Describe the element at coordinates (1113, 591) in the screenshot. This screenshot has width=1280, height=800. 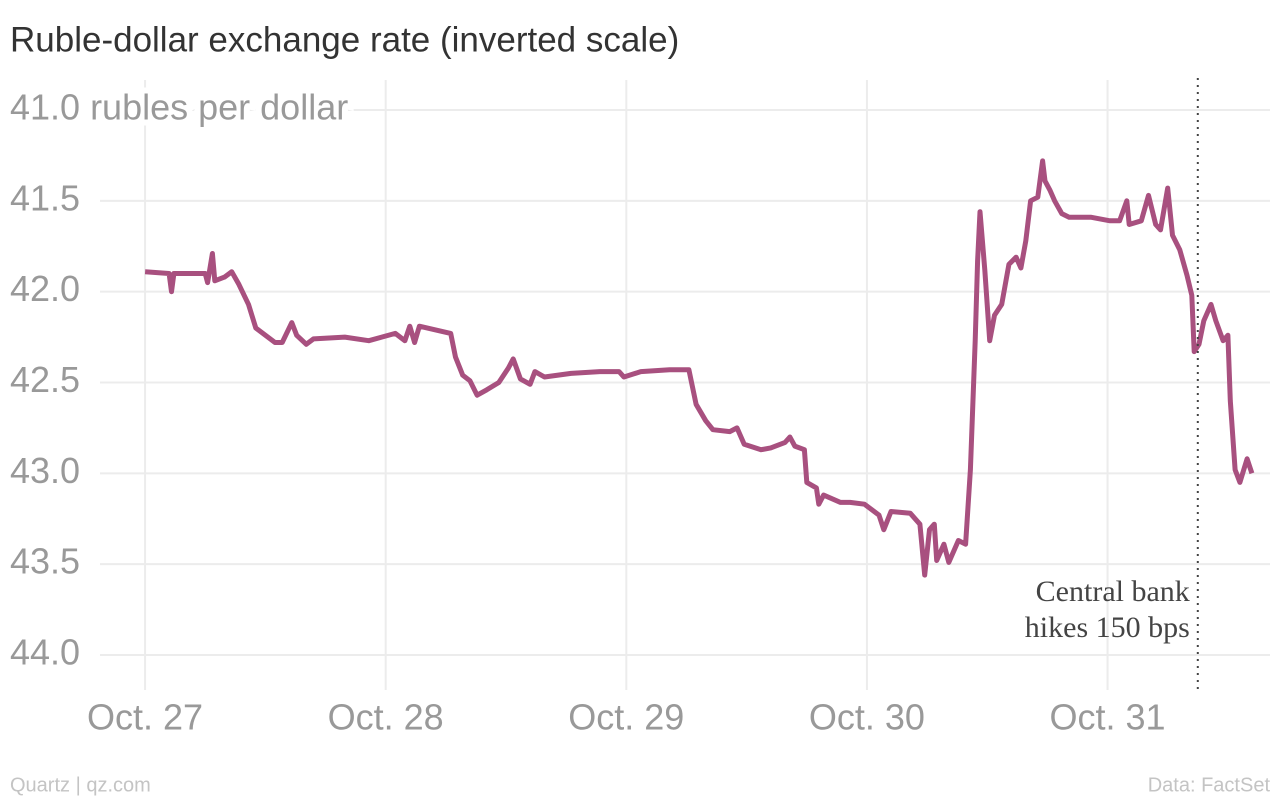
I see `annotation-text: Central bank` at that location.